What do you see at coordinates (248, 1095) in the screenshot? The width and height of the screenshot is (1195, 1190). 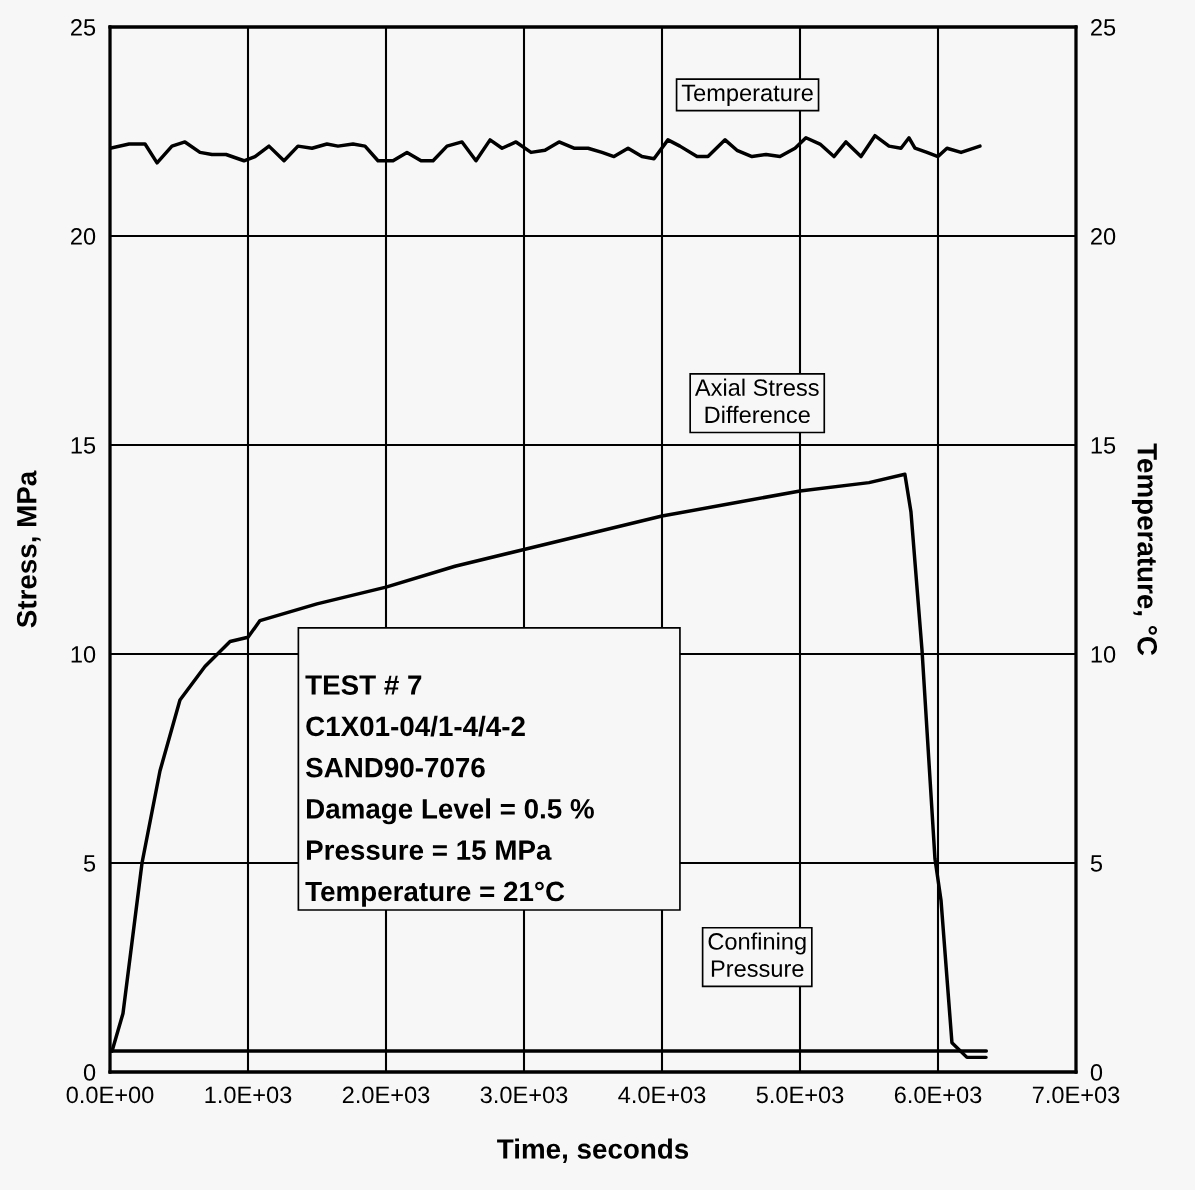 I see `x-tick-label: 1.0E+03` at bounding box center [248, 1095].